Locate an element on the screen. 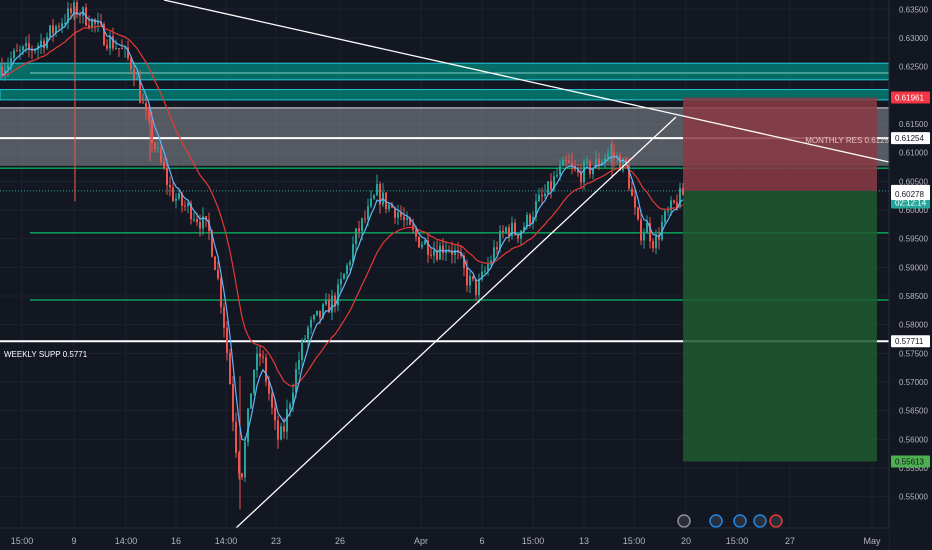 Image resolution: width=932 pixels, height=550 pixels. stop-loss-zone is located at coordinates (780, 144).